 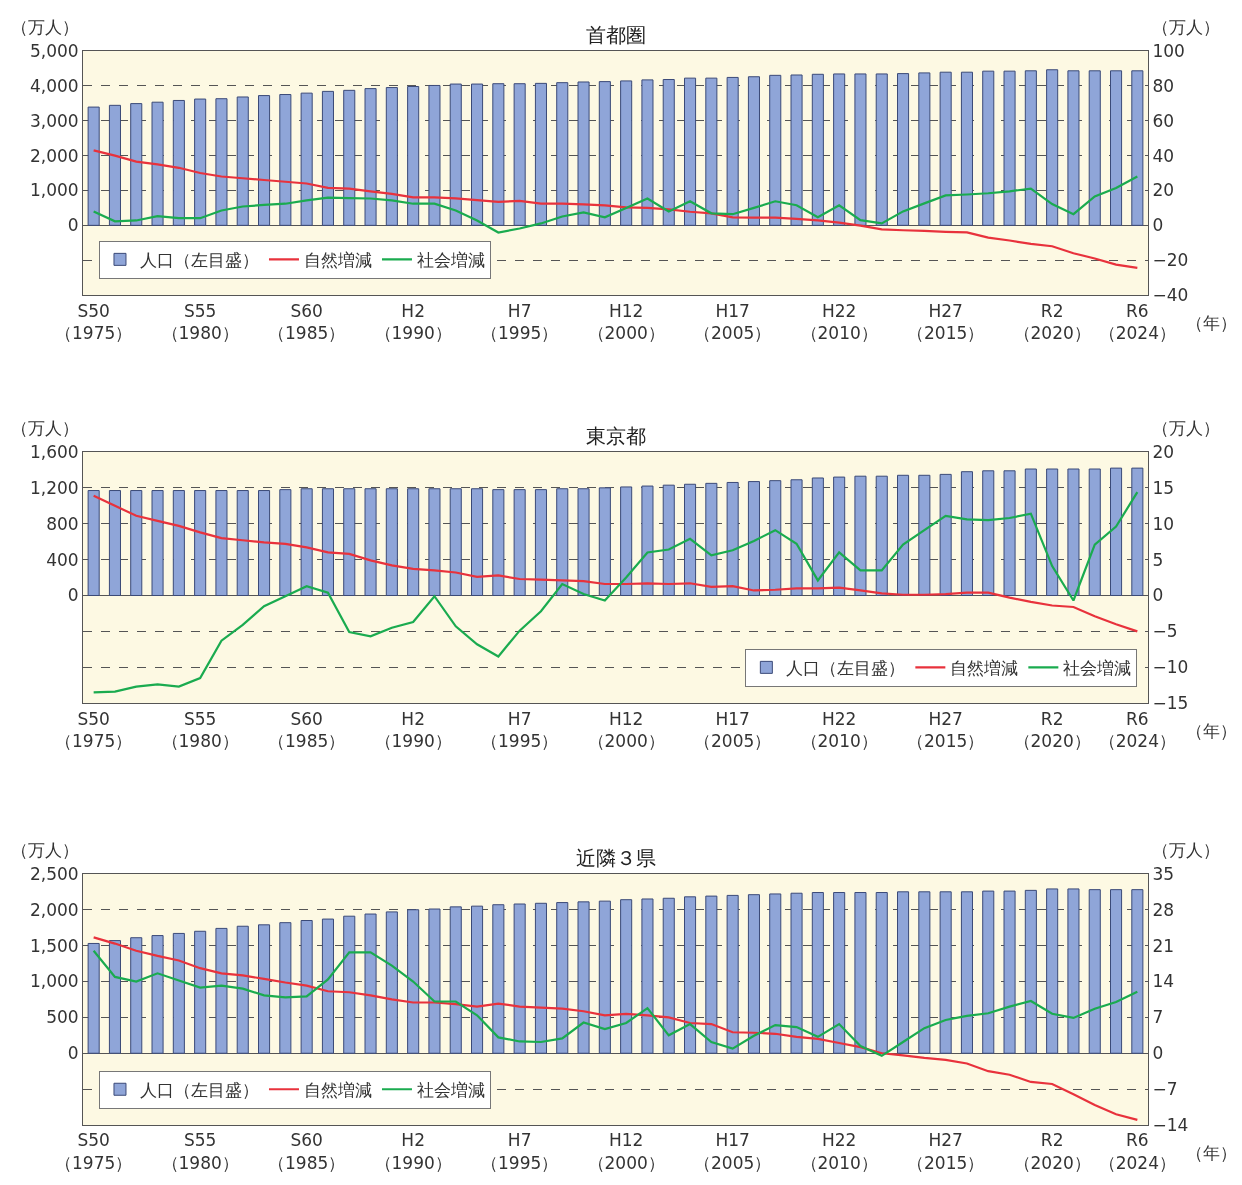 What do you see at coordinates (54, 487) in the screenshot?
I see `y-tick-label: 1,200` at bounding box center [54, 487].